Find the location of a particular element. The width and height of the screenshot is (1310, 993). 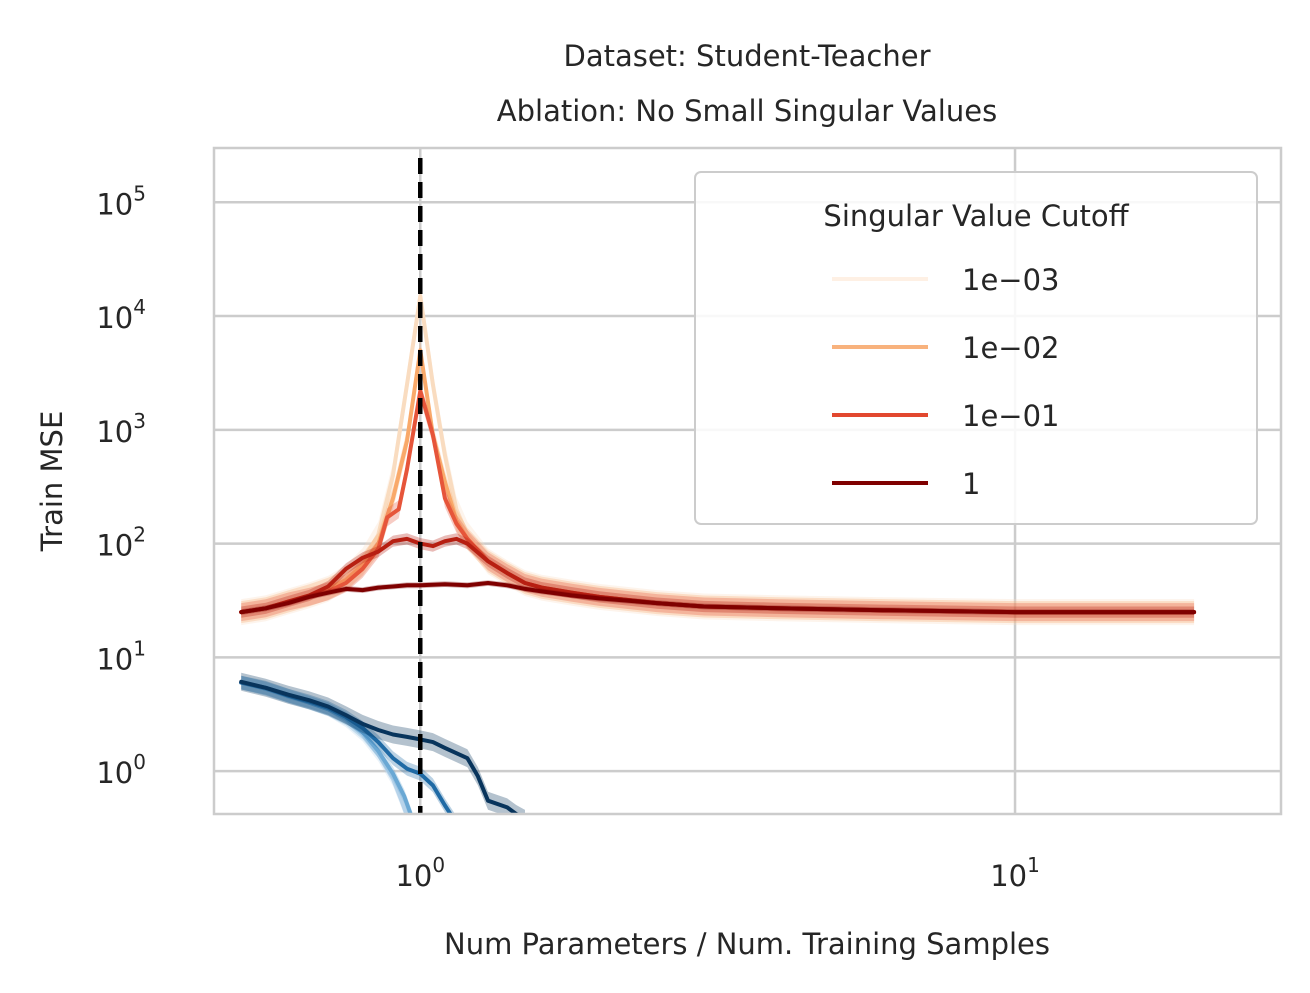

y-tick-label-2: 10² is located at coordinates (121, 543).